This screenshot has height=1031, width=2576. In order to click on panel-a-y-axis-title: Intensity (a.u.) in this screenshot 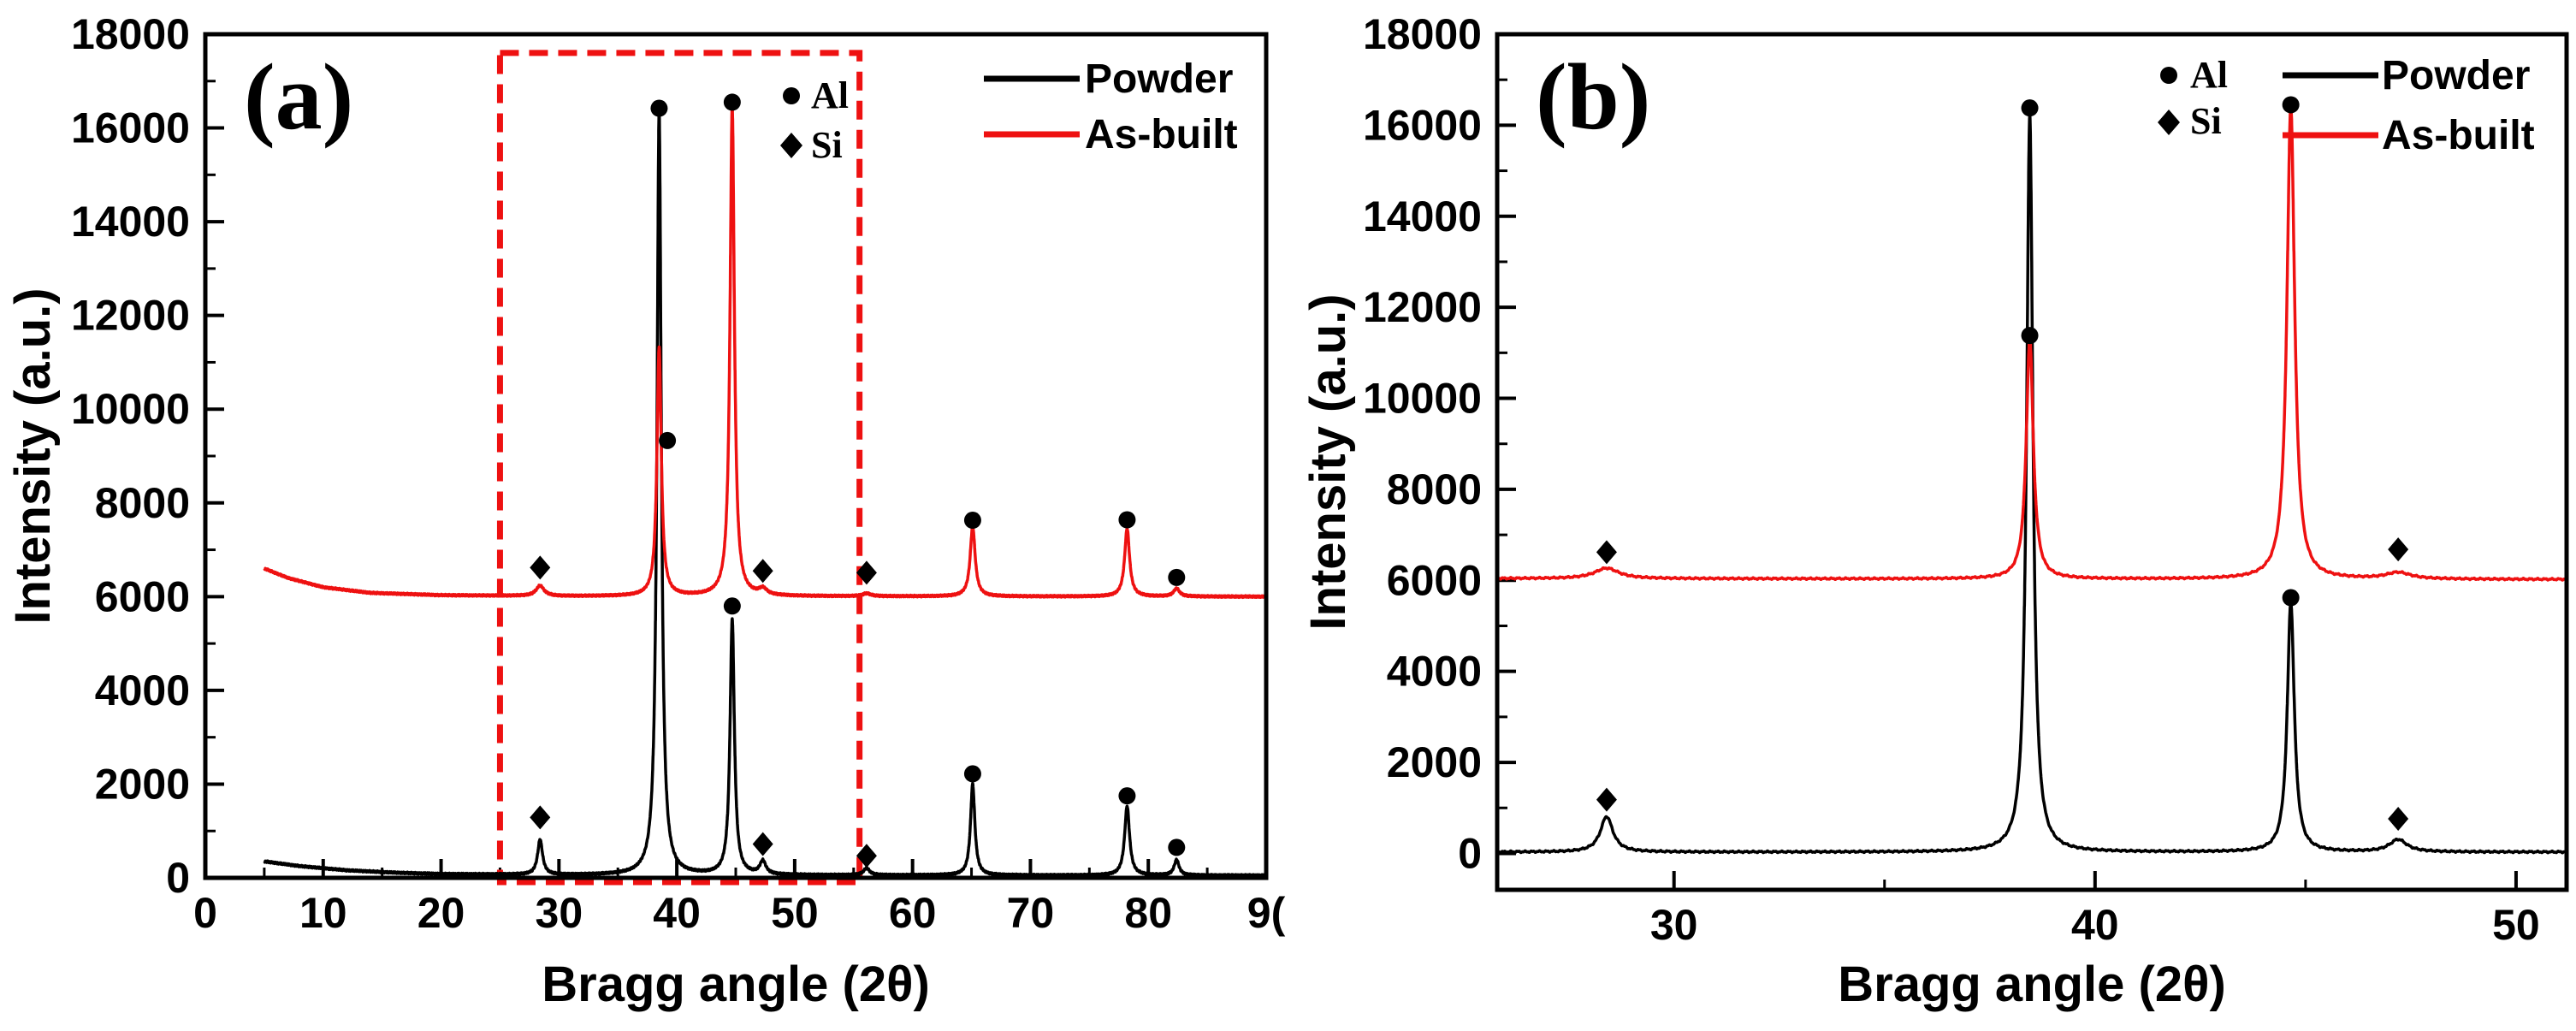, I will do `click(33, 455)`.